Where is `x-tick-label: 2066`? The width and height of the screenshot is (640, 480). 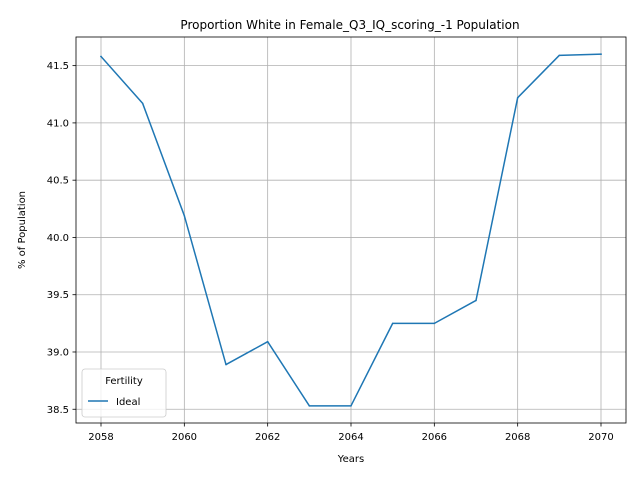
x-tick-label: 2066 is located at coordinates (434, 437).